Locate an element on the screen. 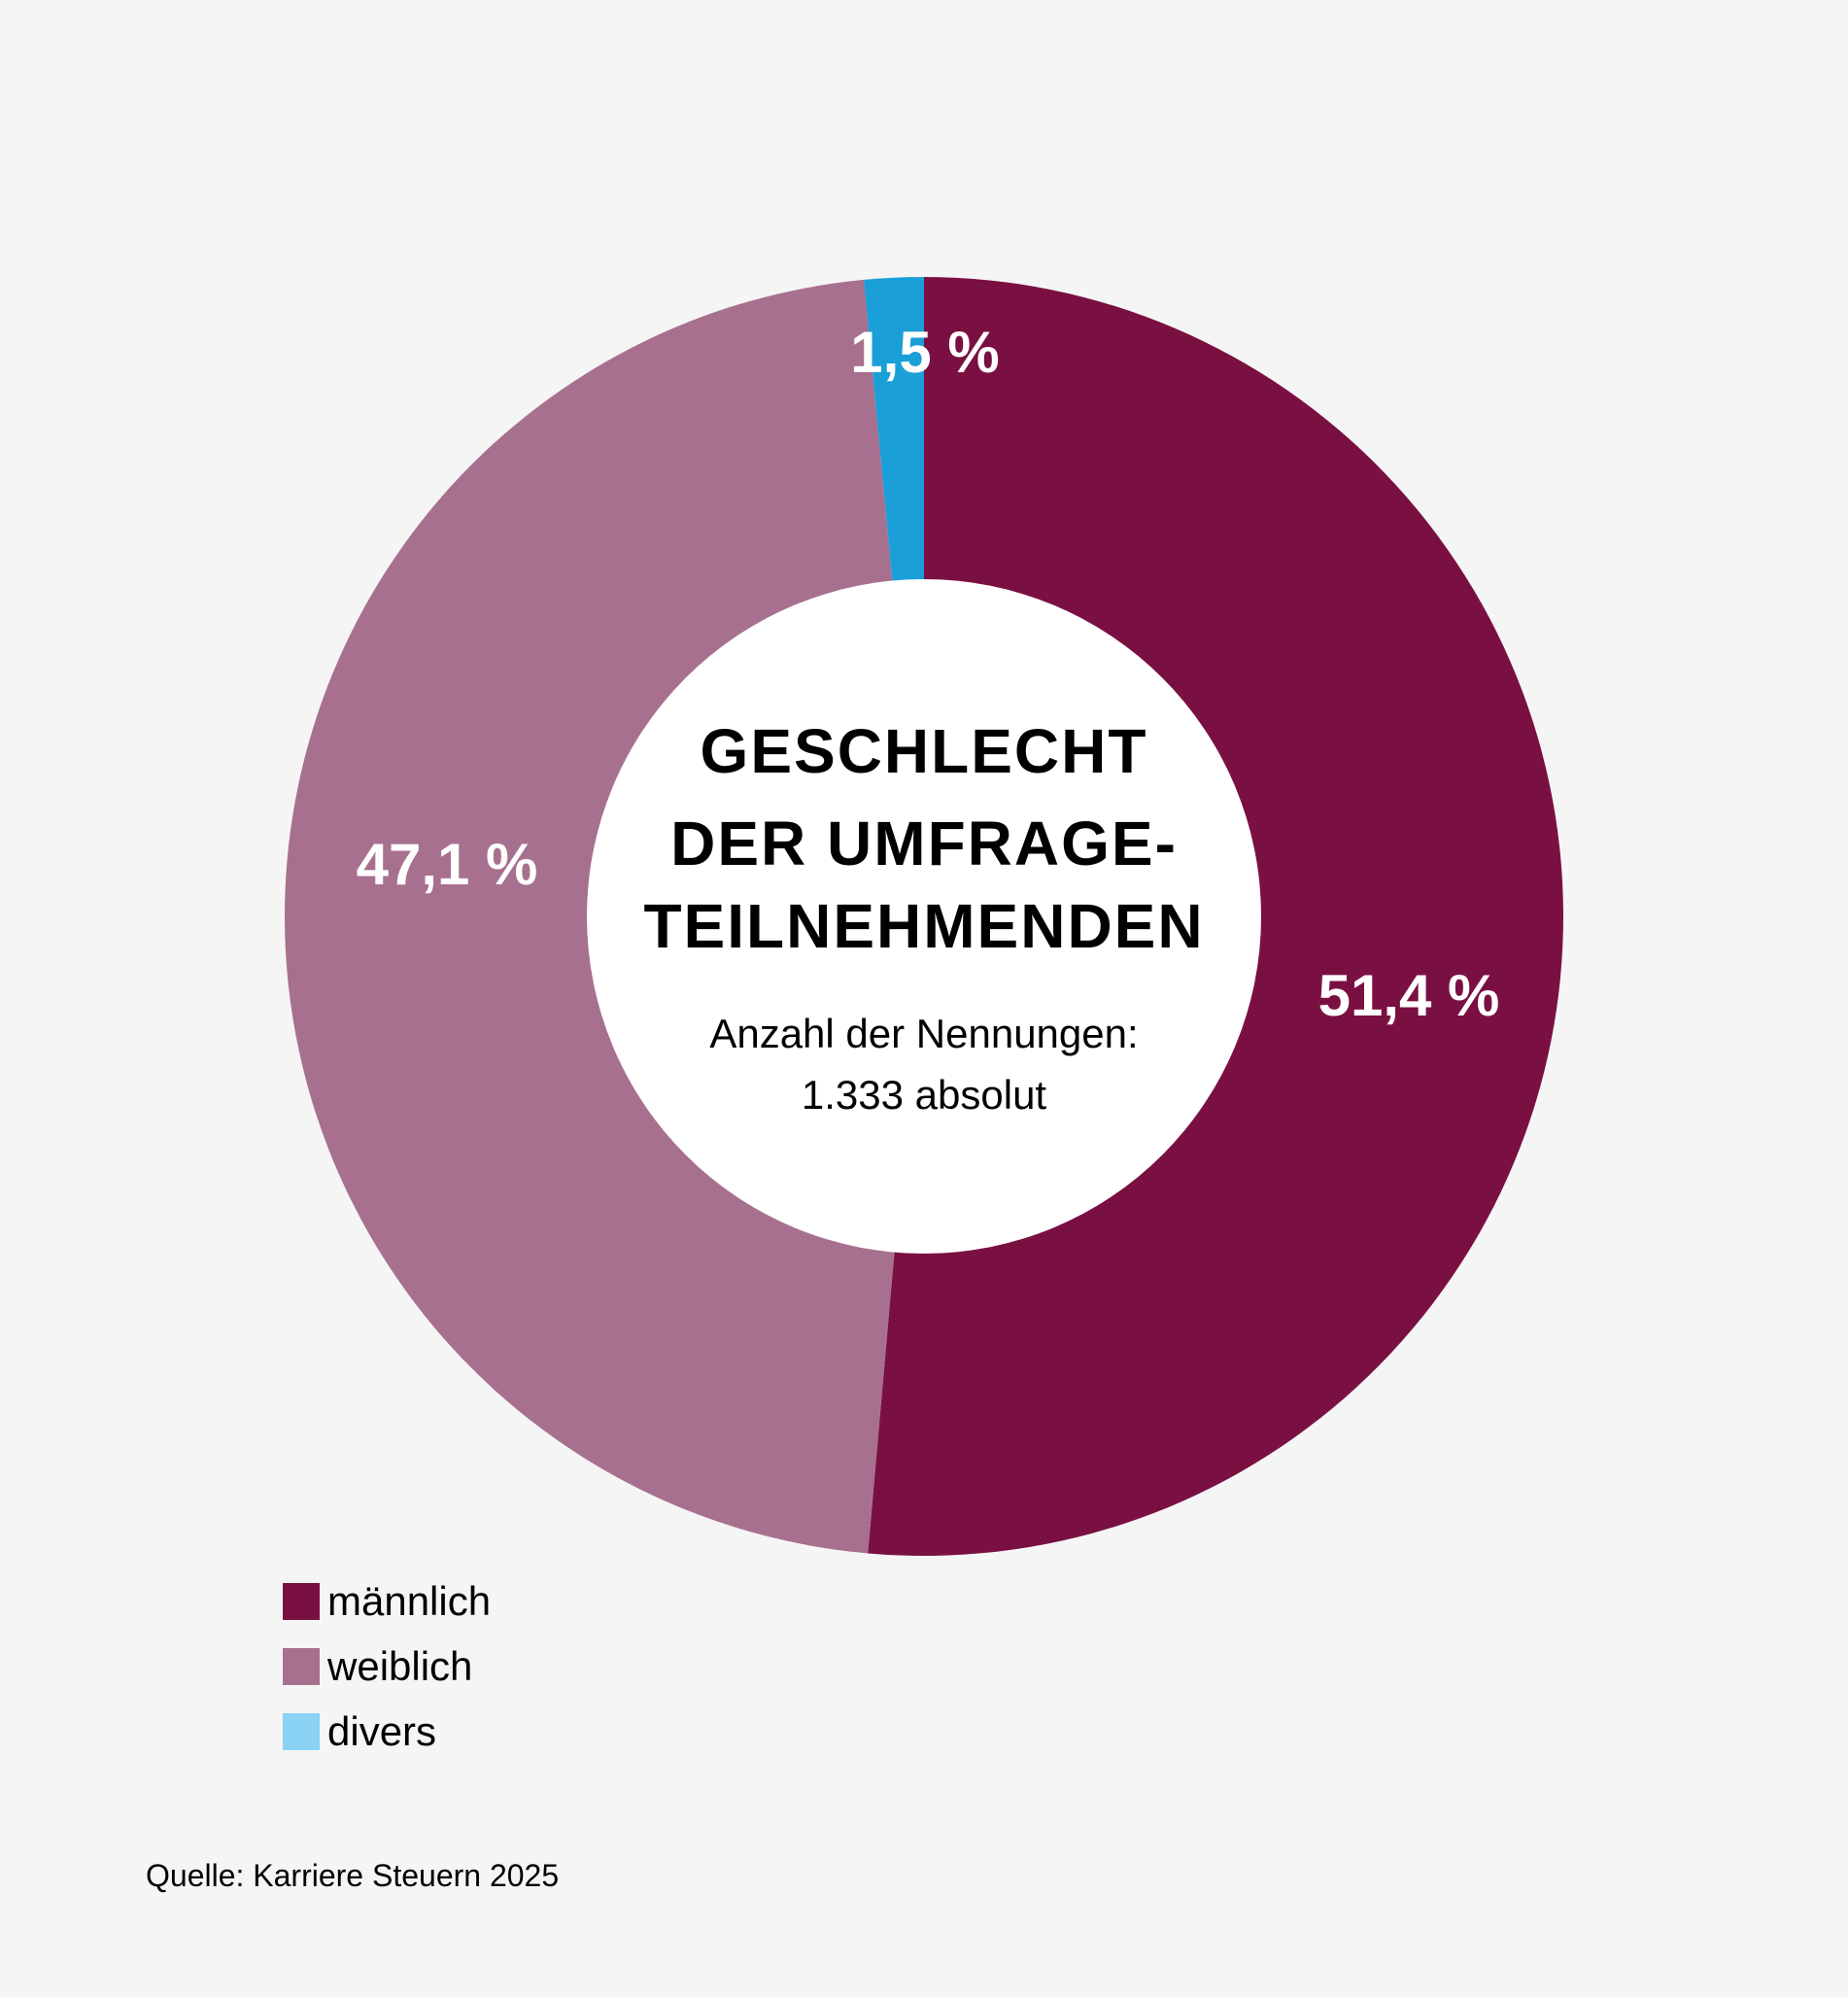 This screenshot has height=1997, width=1848. slice-label-weiblich: 47,1 % is located at coordinates (447, 864).